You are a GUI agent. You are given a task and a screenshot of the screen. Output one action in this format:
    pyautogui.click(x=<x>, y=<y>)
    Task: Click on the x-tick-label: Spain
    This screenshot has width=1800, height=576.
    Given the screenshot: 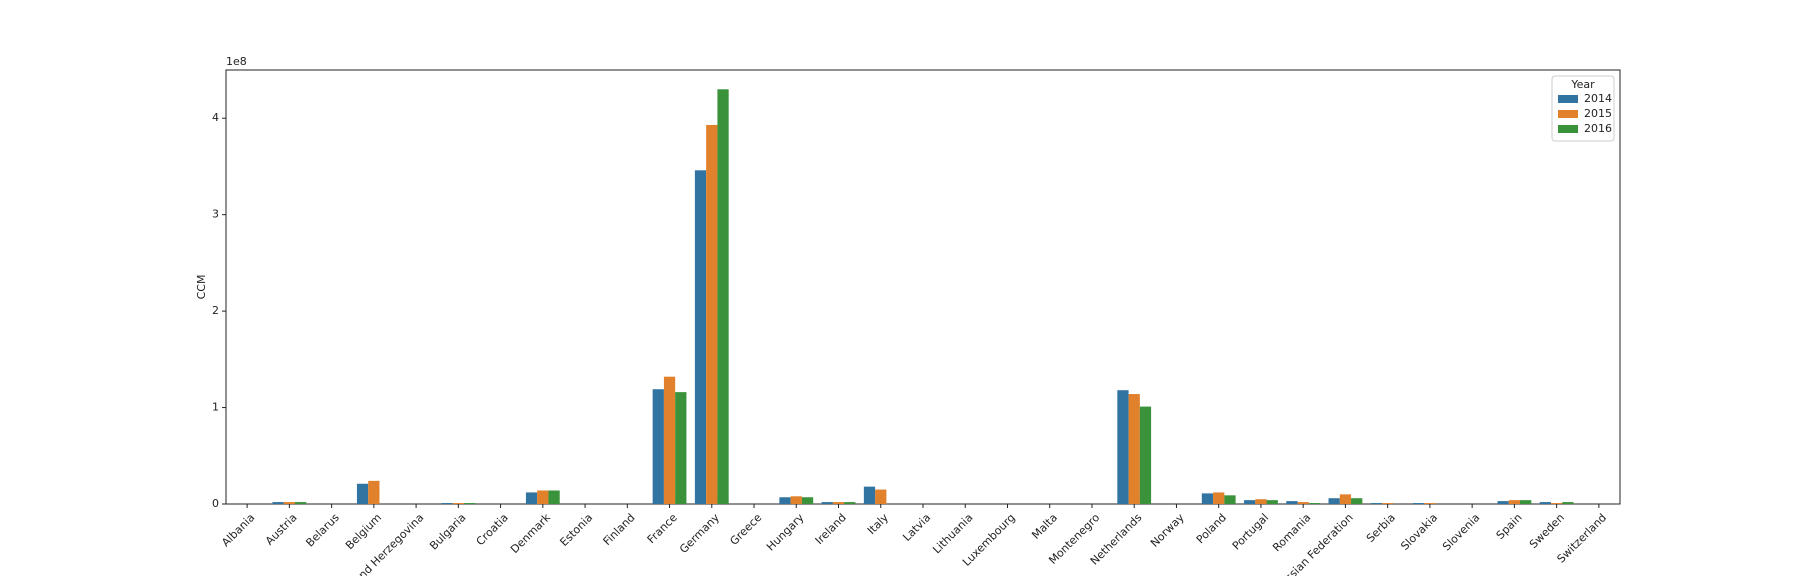 What is the action you would take?
    pyautogui.click(x=1509, y=526)
    